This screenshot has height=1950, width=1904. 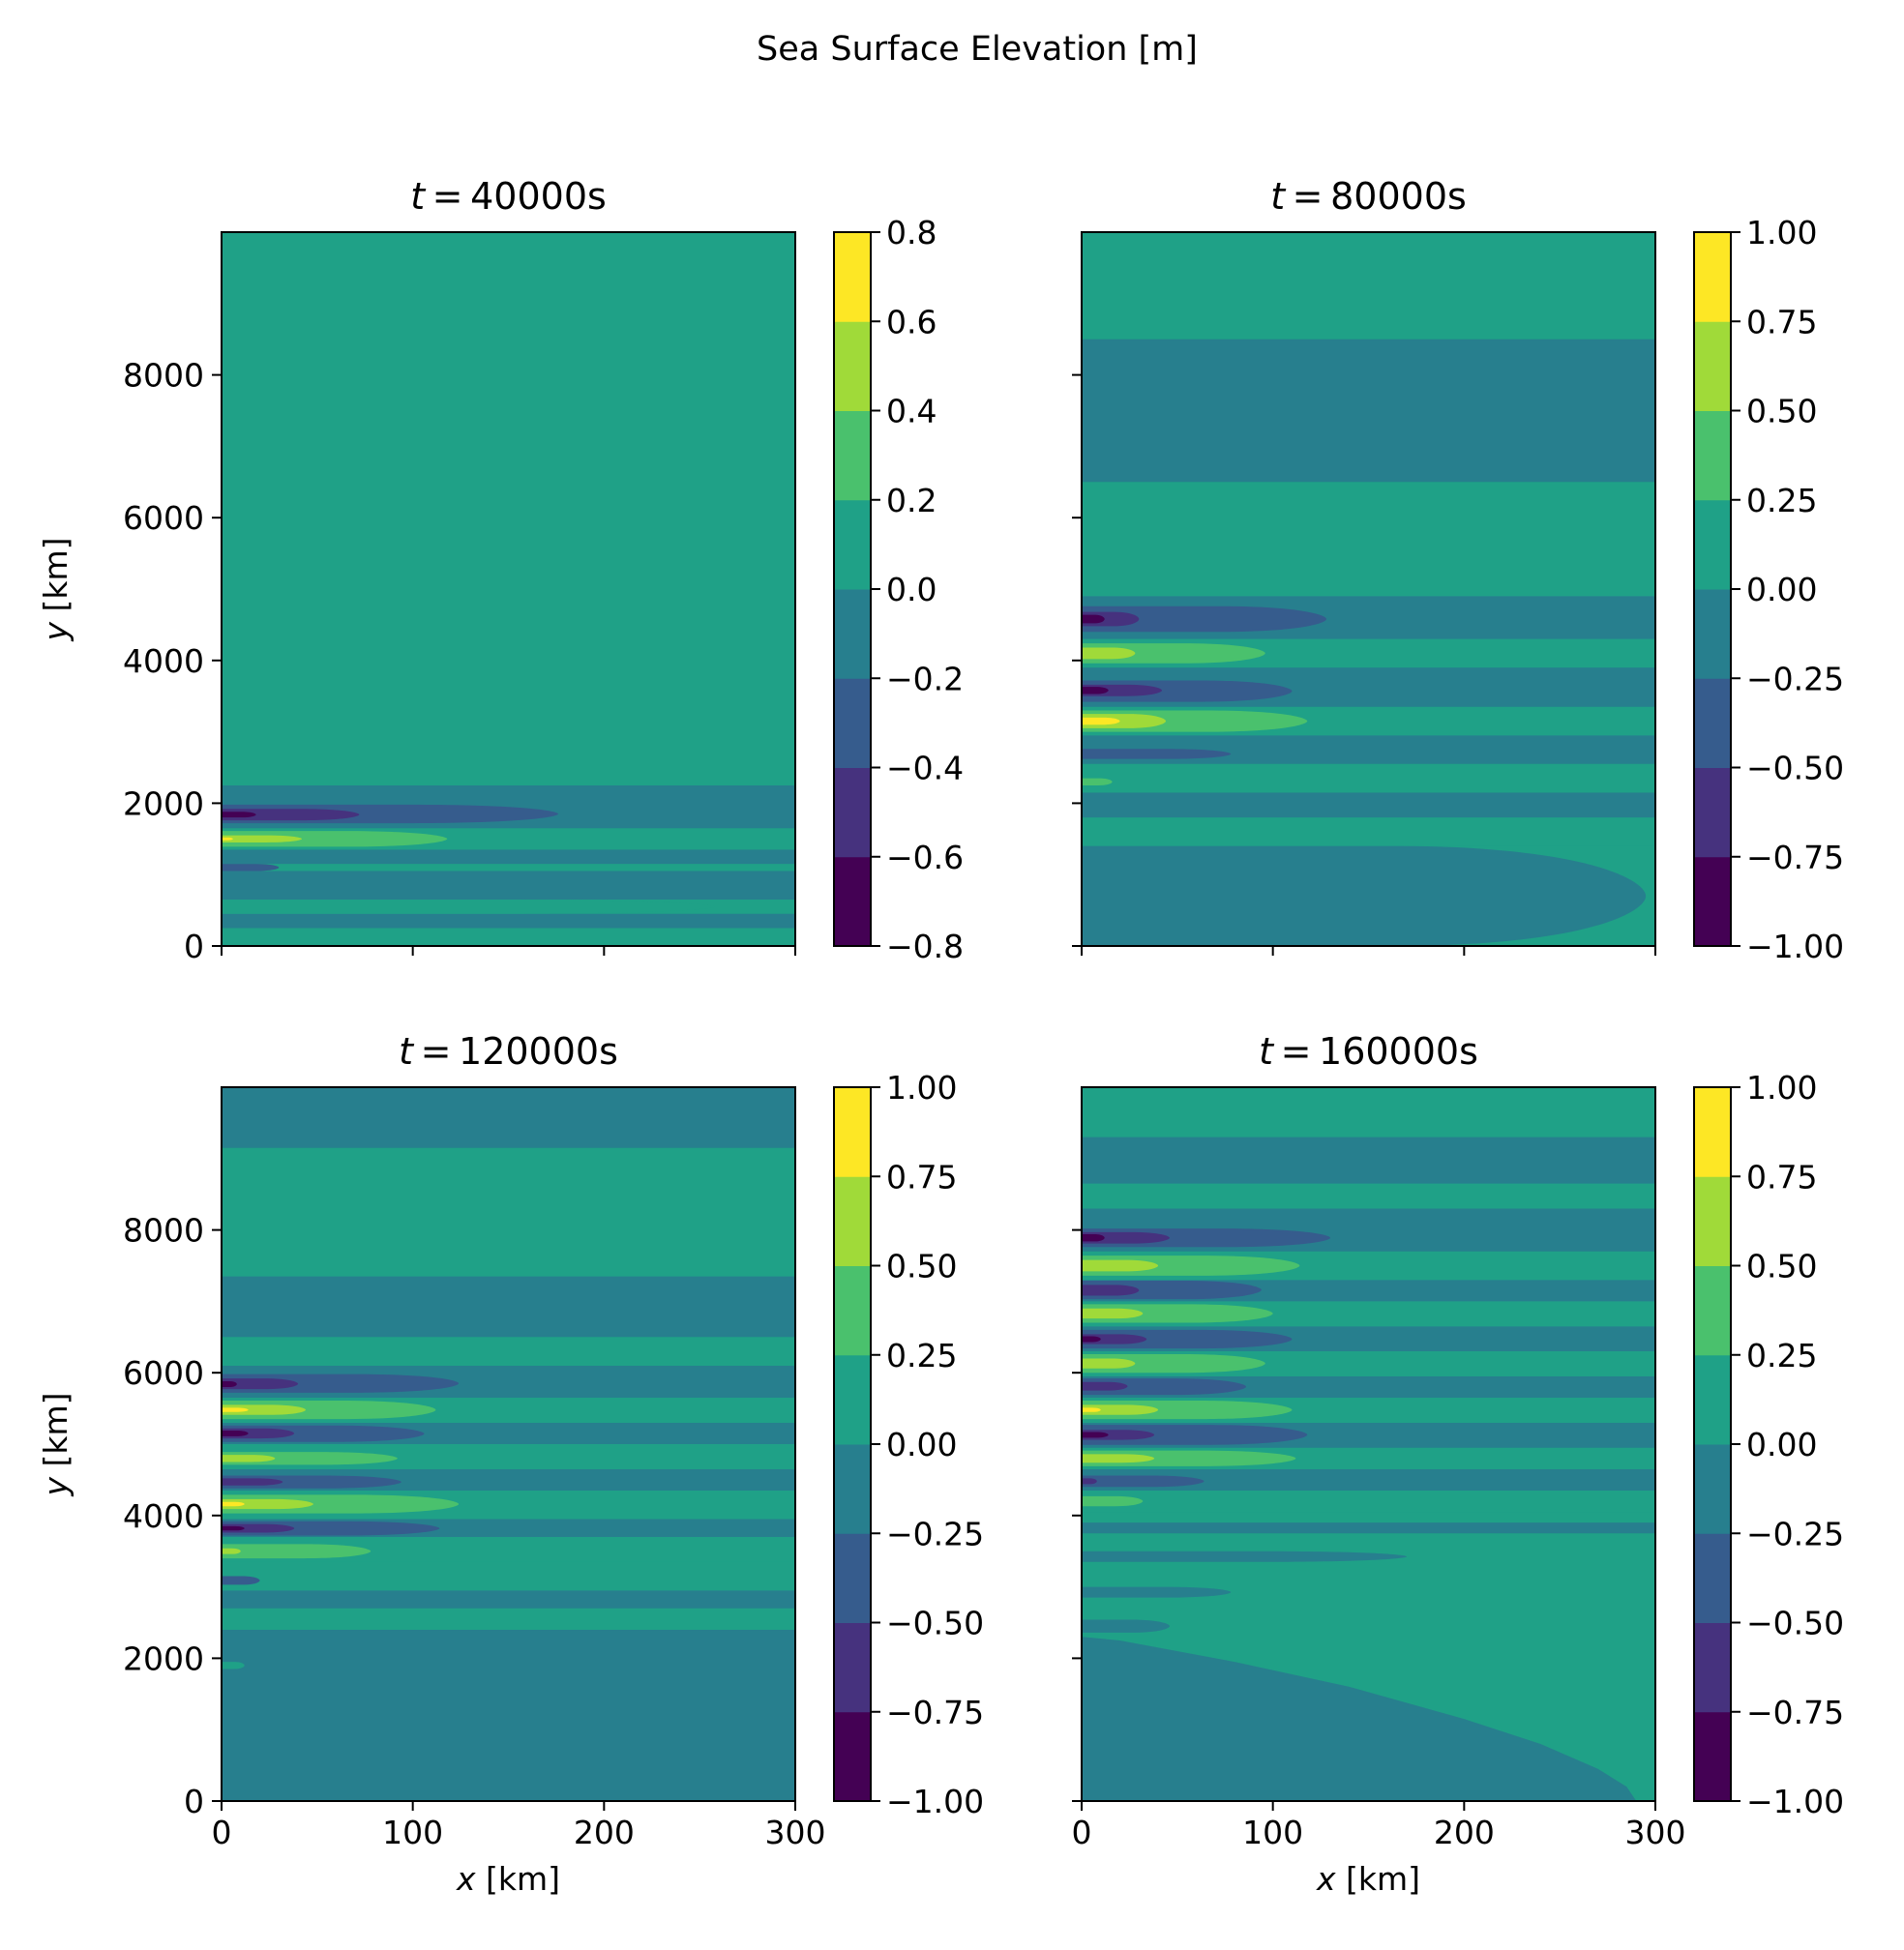 I want to click on y-axis-label: y [km], so click(x=56, y=589).